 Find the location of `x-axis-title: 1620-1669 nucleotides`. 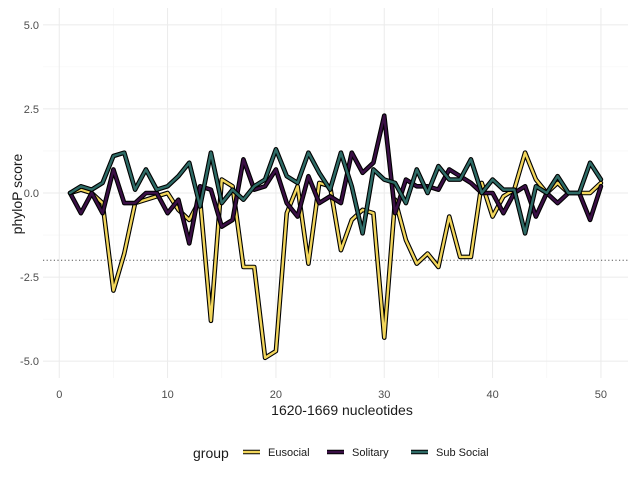

x-axis-title: 1620-1669 nucleotides is located at coordinates (342, 410).